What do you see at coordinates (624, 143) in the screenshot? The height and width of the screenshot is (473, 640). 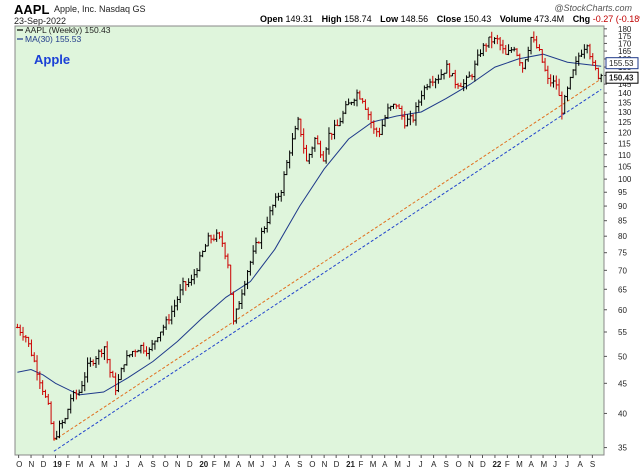 I see `y-tick-label: 115` at bounding box center [624, 143].